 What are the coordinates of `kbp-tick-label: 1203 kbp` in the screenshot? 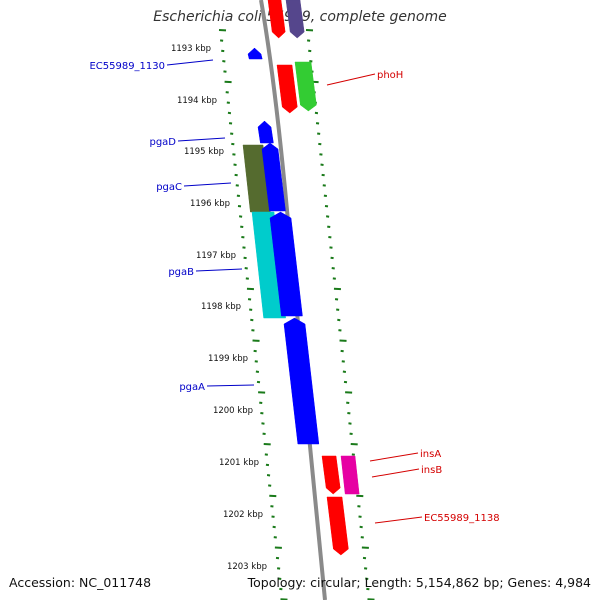 It's located at (247, 567).